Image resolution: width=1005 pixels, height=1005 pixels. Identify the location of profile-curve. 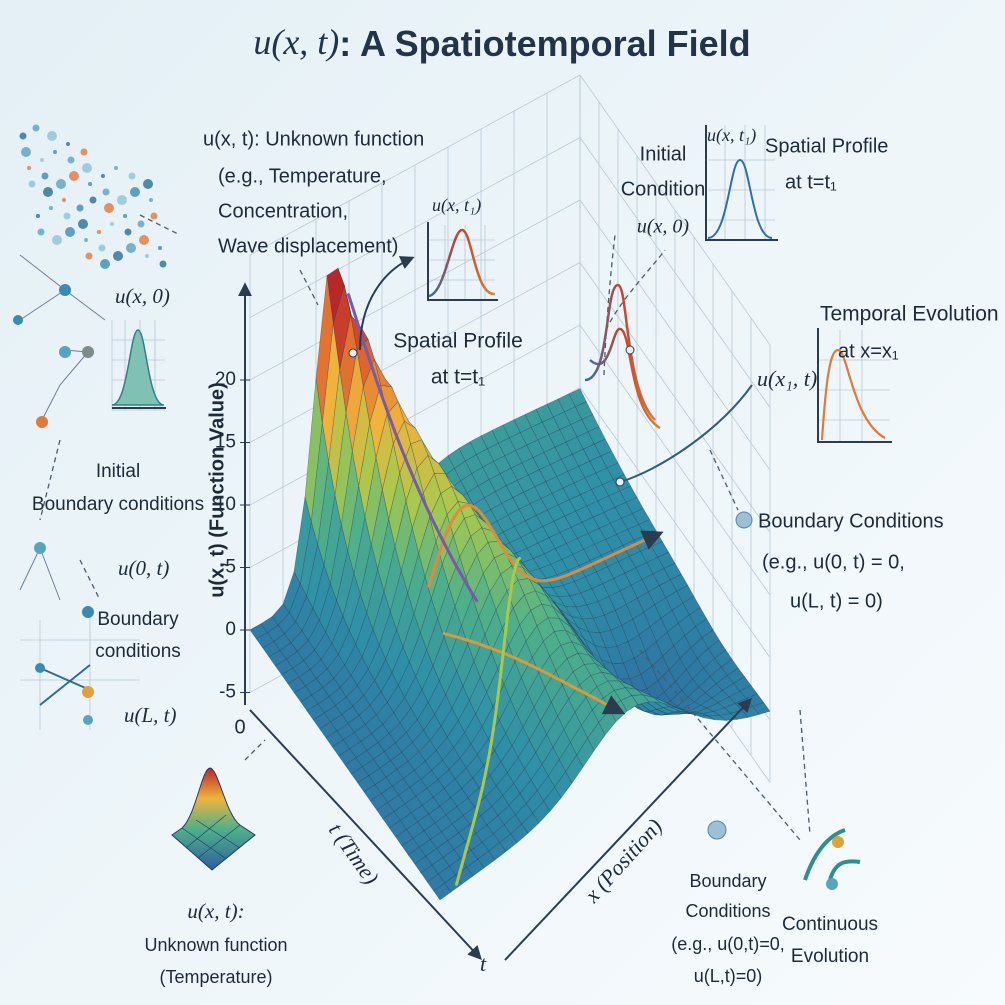
(545, 545).